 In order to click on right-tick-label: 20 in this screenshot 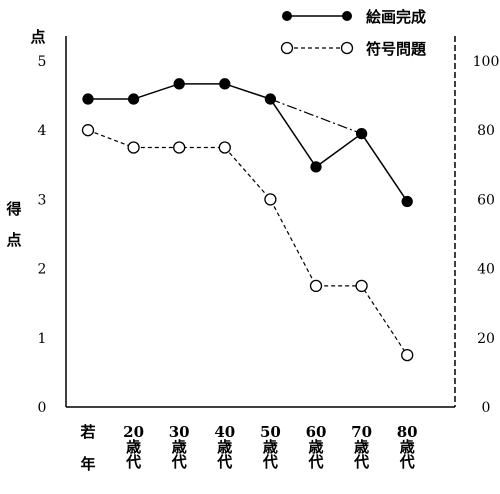, I will do `click(486, 339)`.